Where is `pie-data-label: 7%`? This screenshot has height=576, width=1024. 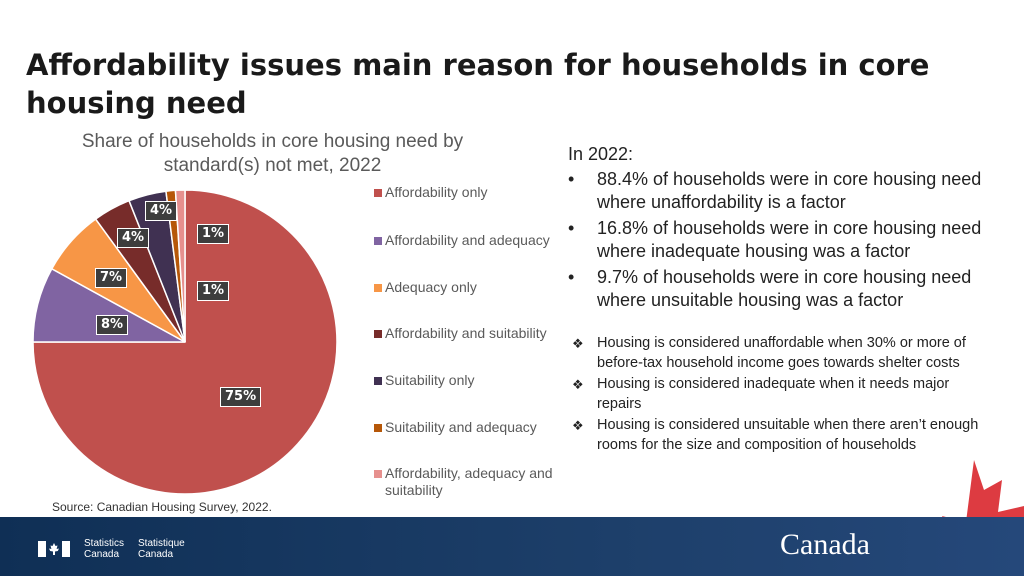 pie-data-label: 7% is located at coordinates (111, 278).